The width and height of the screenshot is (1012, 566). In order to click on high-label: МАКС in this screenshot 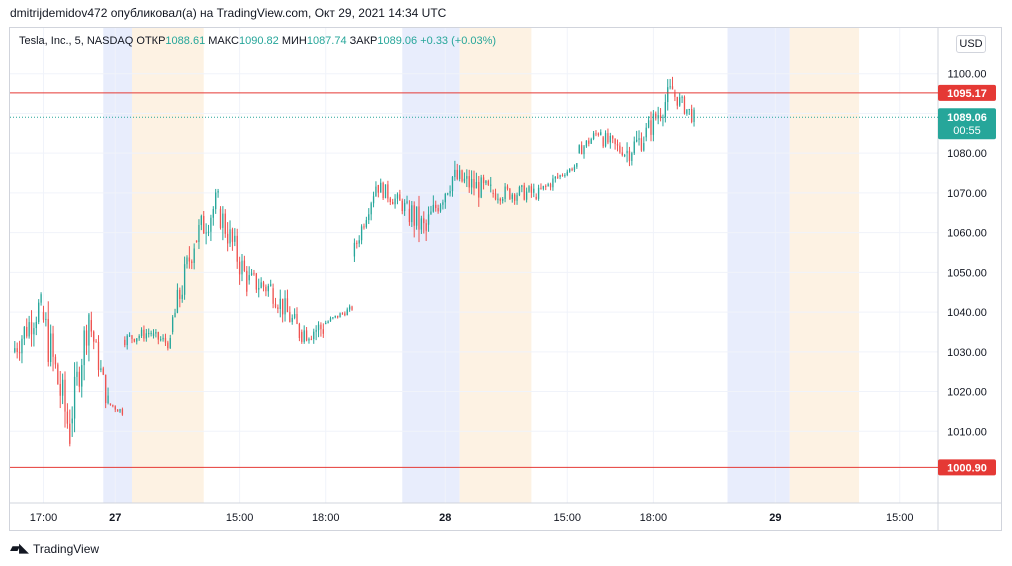, I will do `click(223, 41)`.